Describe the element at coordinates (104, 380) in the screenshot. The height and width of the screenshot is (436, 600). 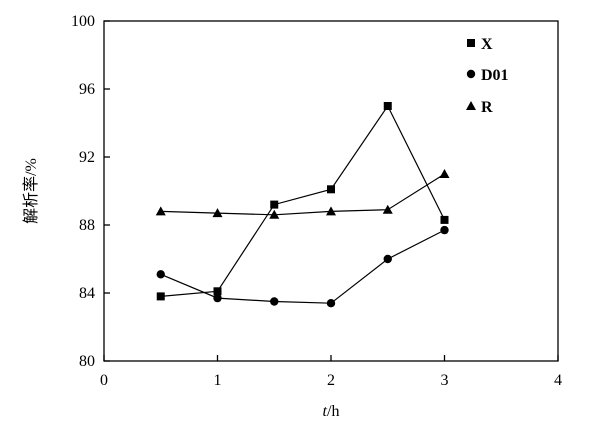
I see `x-tick-label: 0` at that location.